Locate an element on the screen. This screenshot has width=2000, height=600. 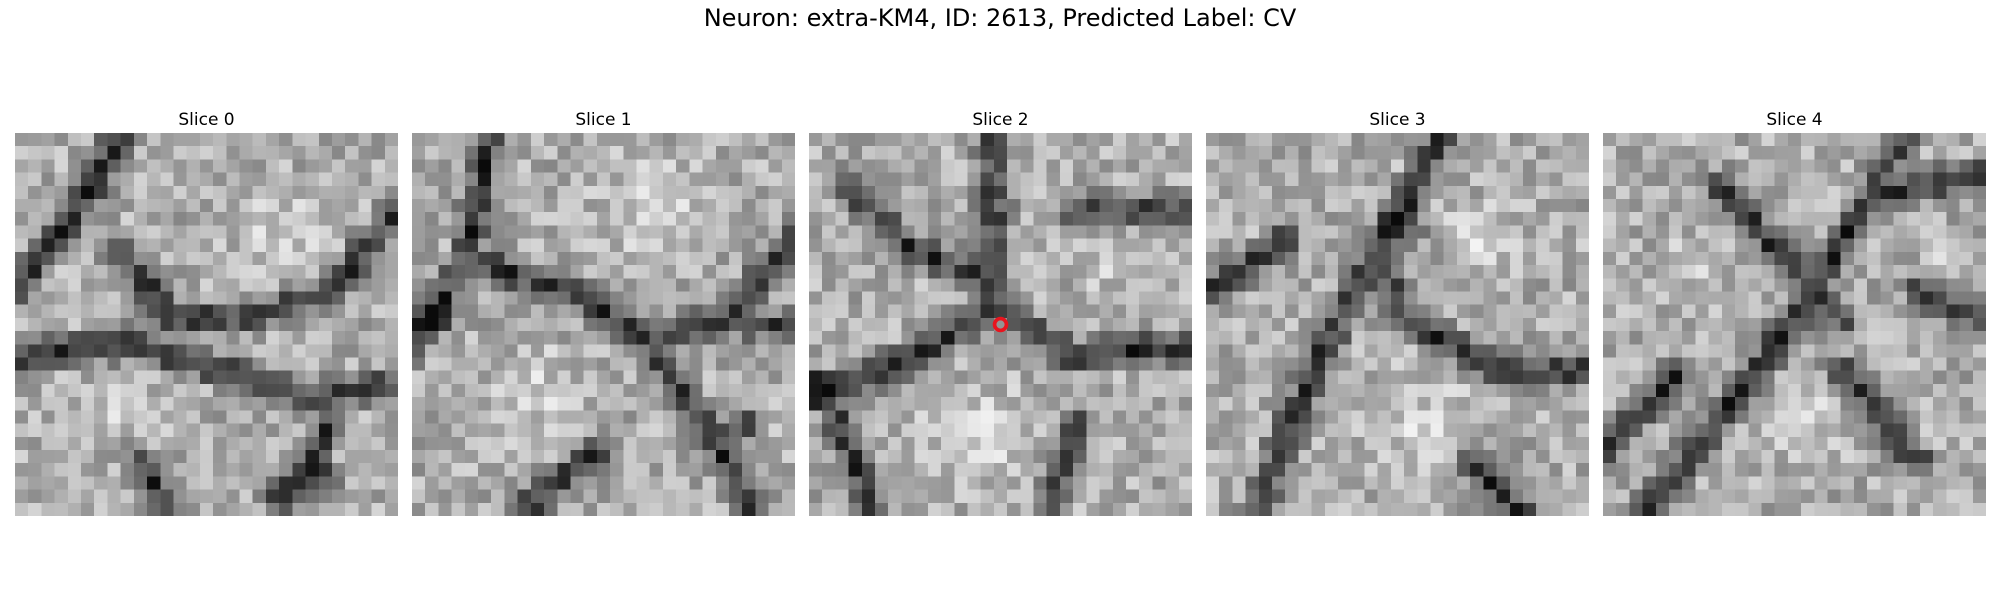
slice-panel-1: Slice 1 is located at coordinates (603, 311).